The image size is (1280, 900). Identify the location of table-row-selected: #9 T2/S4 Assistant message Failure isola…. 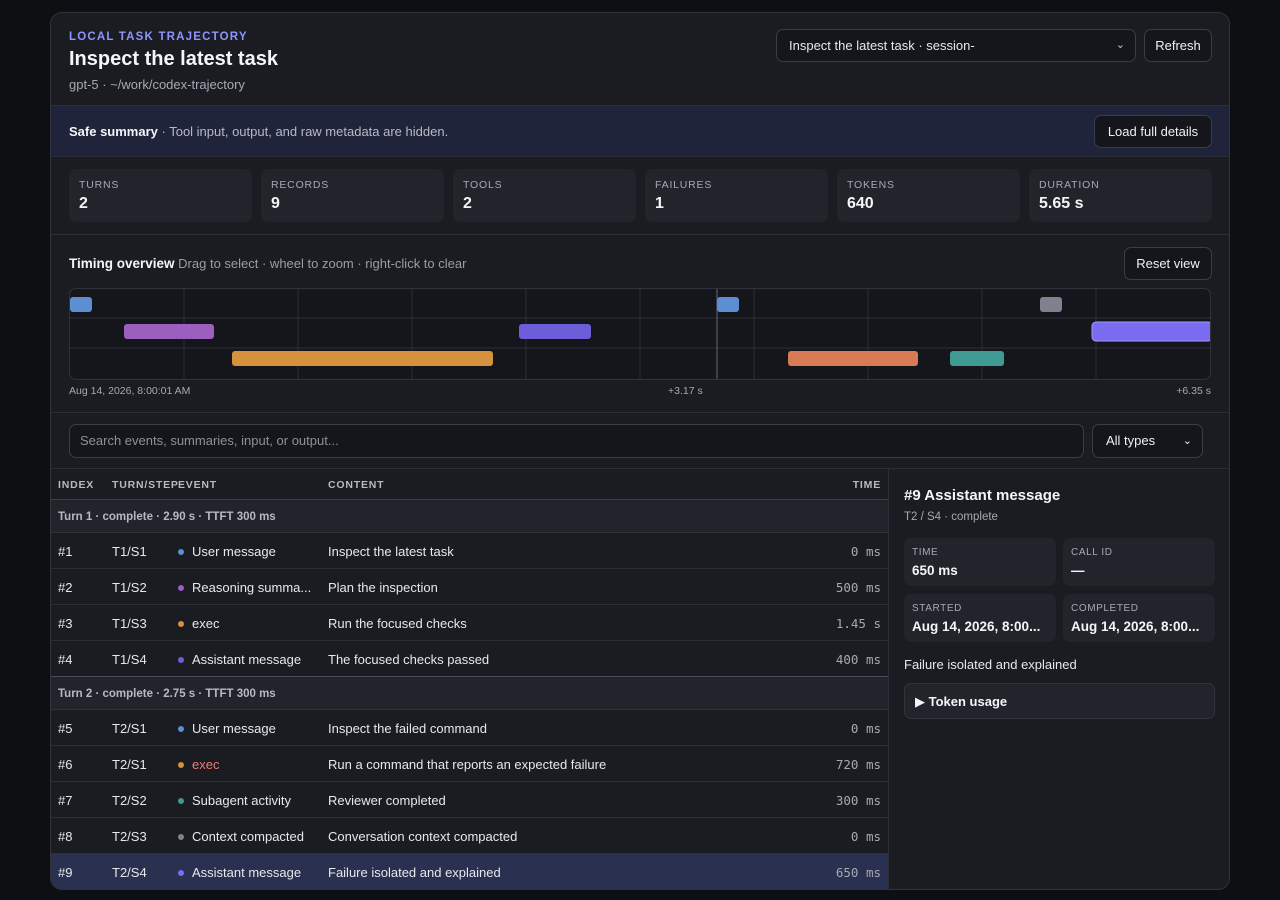
(469, 871).